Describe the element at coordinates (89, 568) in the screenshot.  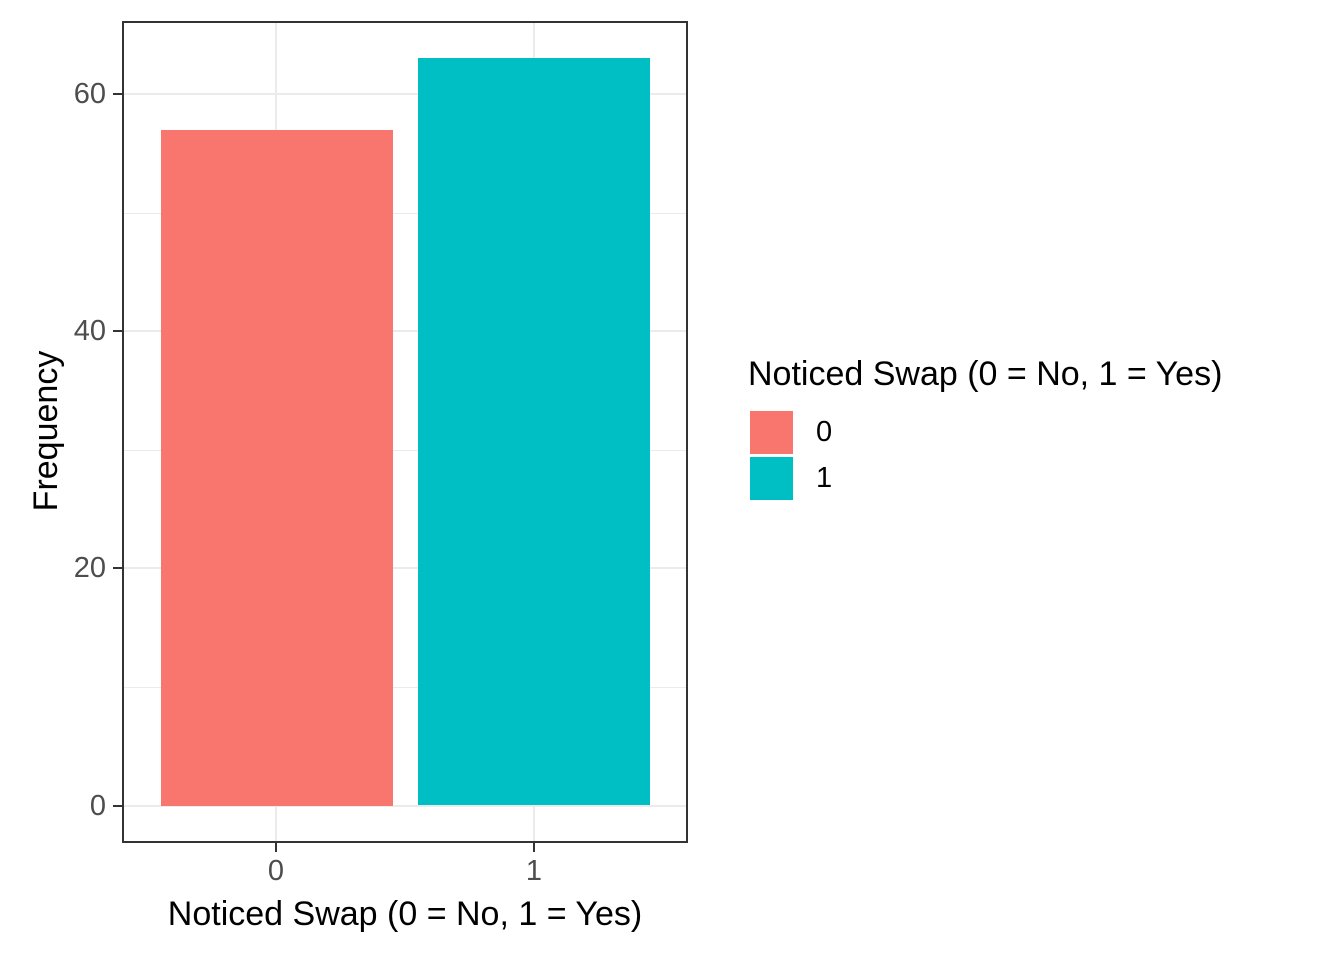
I see `y-tick-label-20: 20` at that location.